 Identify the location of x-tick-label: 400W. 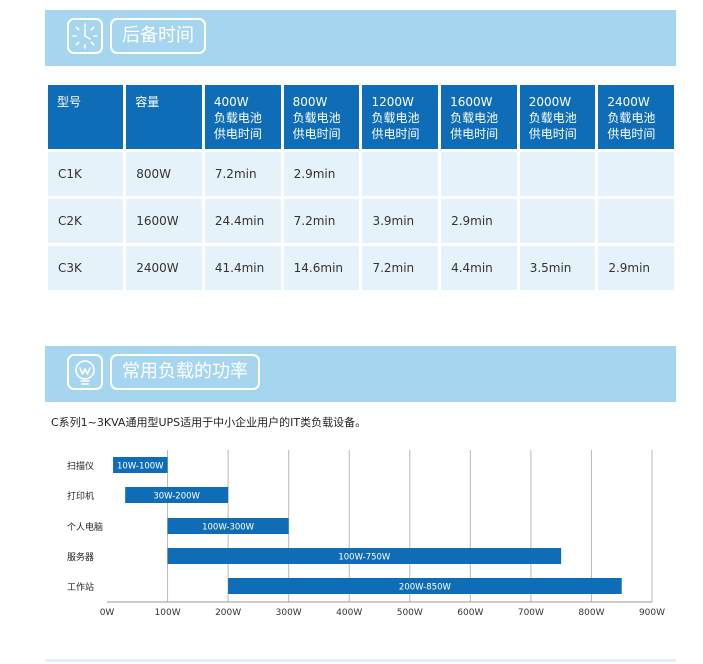
(349, 613).